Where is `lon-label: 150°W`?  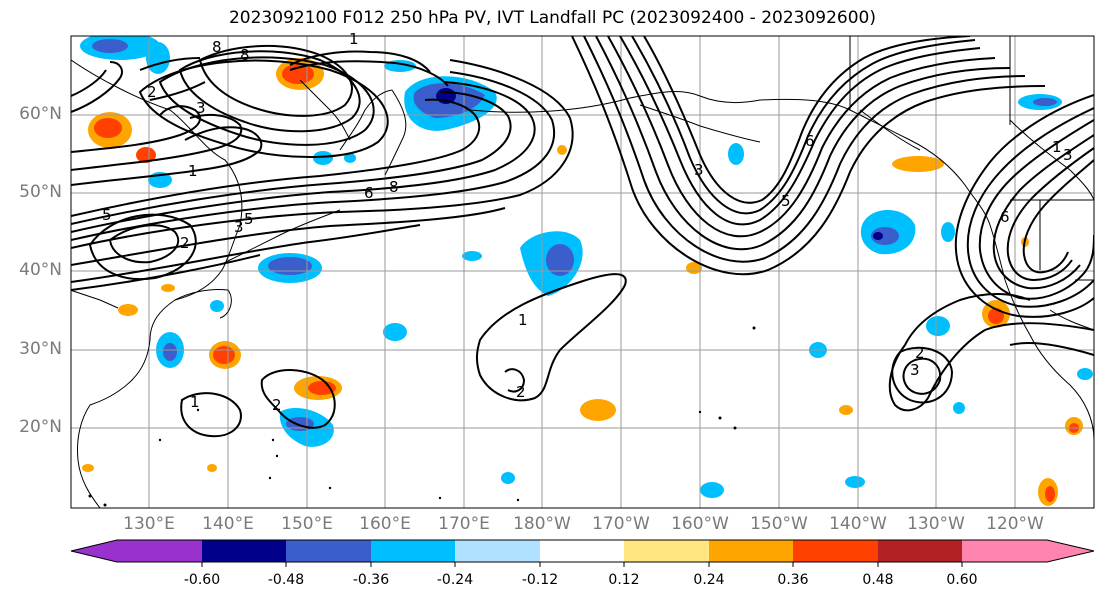
lon-label: 150°W is located at coordinates (779, 524).